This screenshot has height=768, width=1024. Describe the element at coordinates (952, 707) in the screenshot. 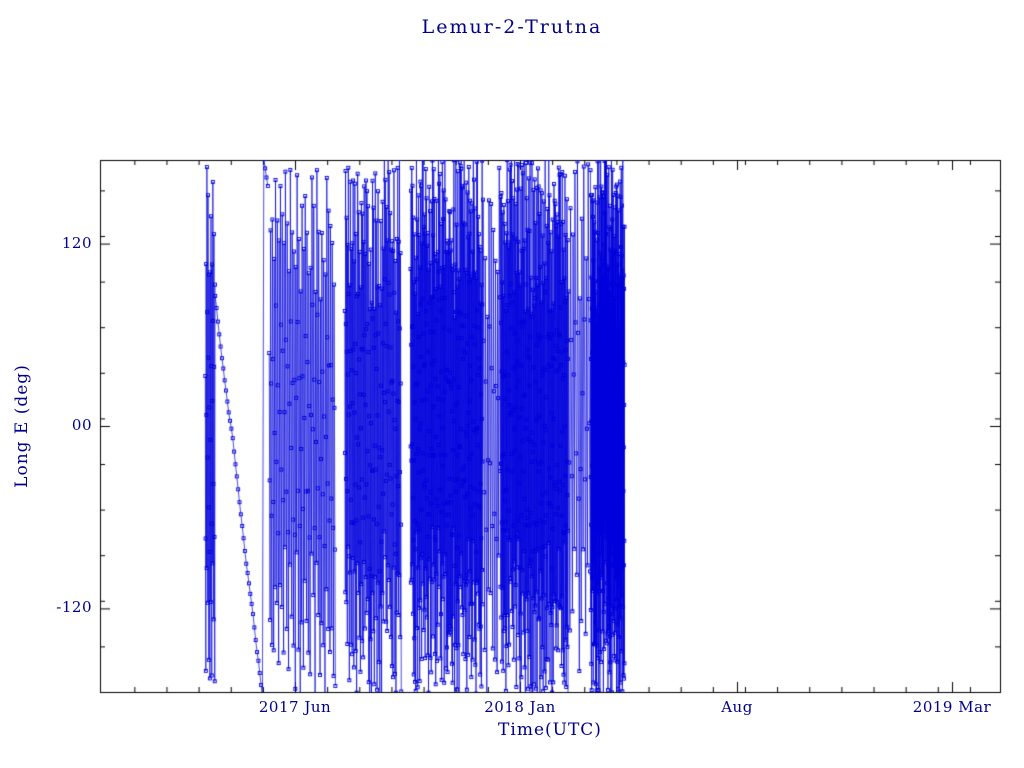

I see `x-tick-label: 2019 Mar` at that location.